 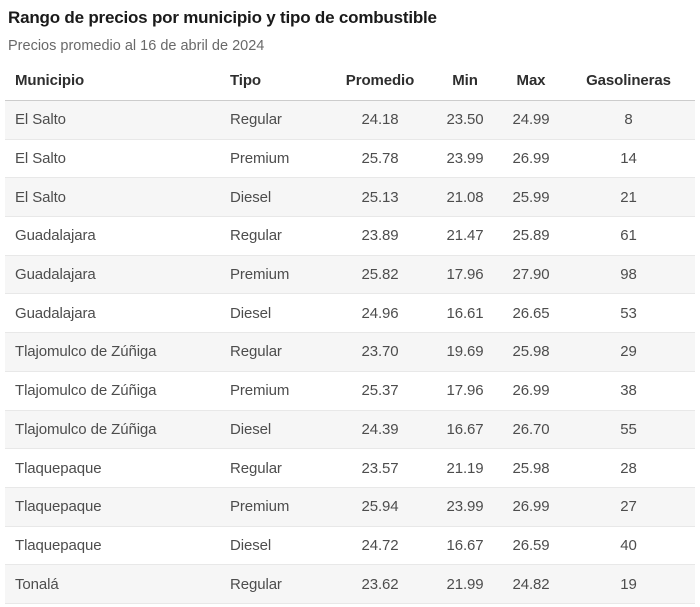 What do you see at coordinates (465, 584) in the screenshot?
I see `table-cell: 21.99` at bounding box center [465, 584].